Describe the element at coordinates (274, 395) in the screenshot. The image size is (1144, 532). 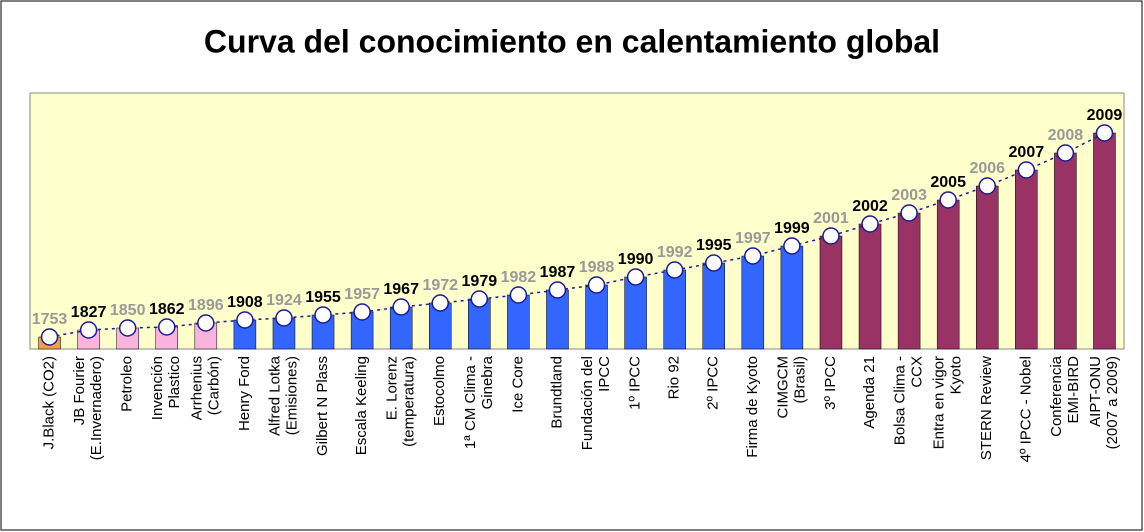
I see `x-tick-label: Alfred Lotka` at that location.